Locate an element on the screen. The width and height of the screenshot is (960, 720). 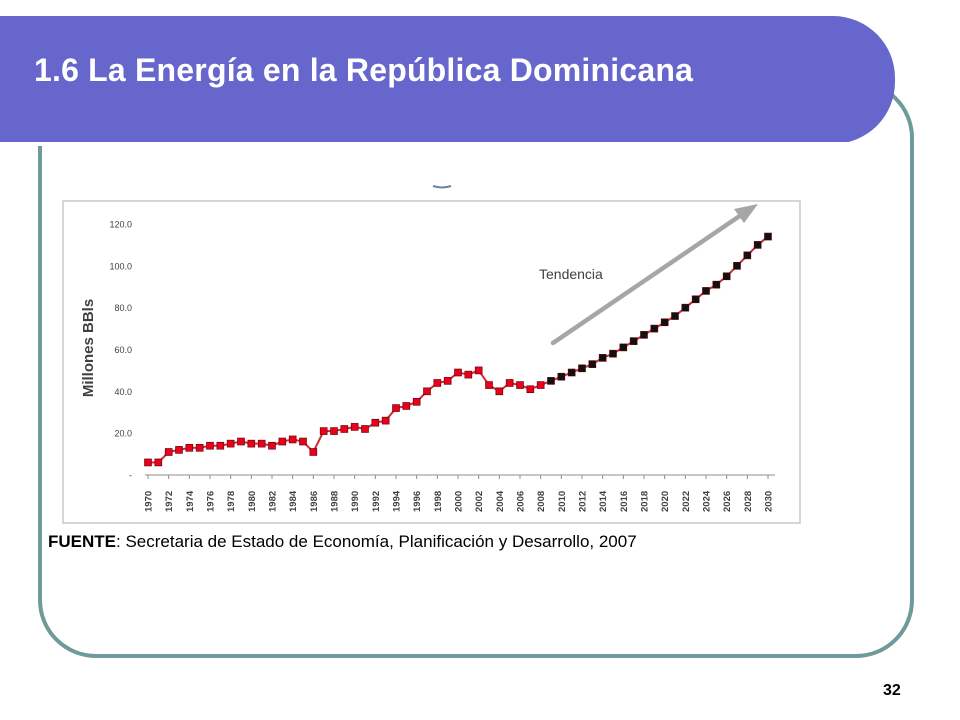
x-tick-label: 1976 is located at coordinates (211, 501).